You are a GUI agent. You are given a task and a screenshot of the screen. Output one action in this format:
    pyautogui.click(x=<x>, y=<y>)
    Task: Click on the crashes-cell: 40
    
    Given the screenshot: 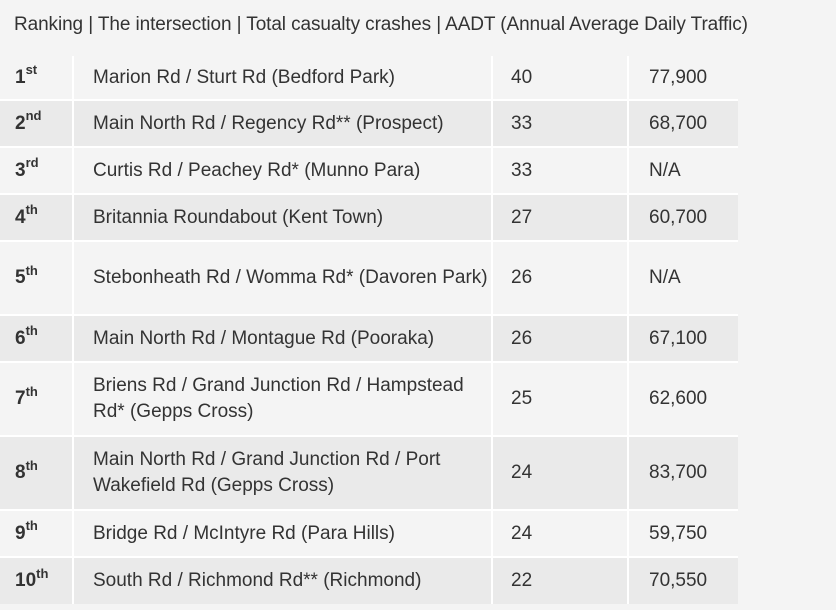 What is the action you would take?
    pyautogui.click(x=560, y=78)
    